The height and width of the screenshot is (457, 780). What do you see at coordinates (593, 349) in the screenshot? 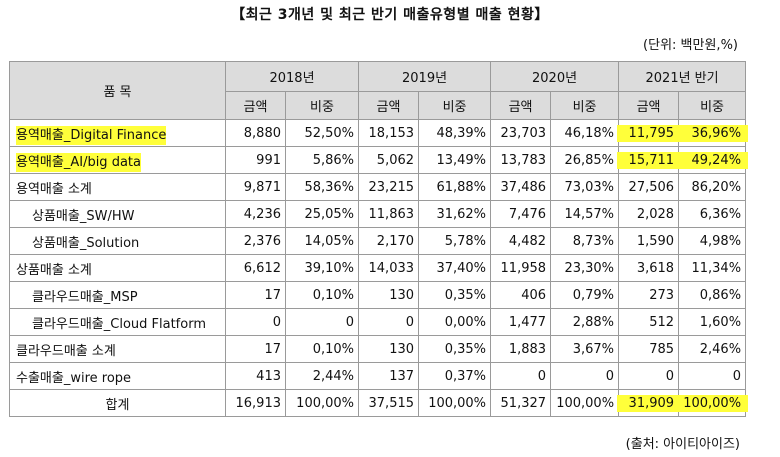
I see `cell-value: 3,67%` at bounding box center [593, 349].